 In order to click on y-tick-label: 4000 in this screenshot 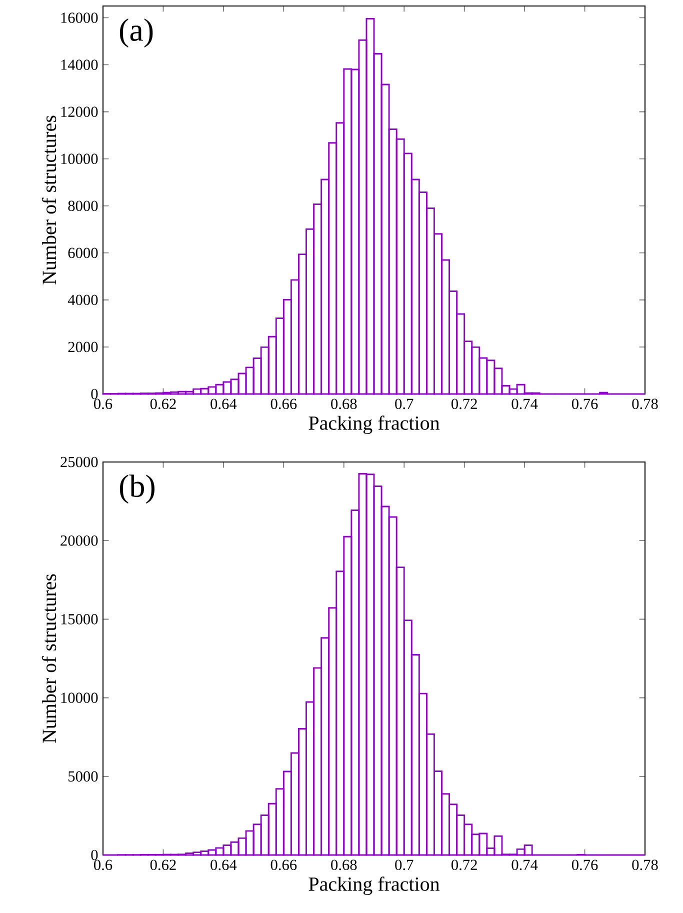, I will do `click(83, 300)`.